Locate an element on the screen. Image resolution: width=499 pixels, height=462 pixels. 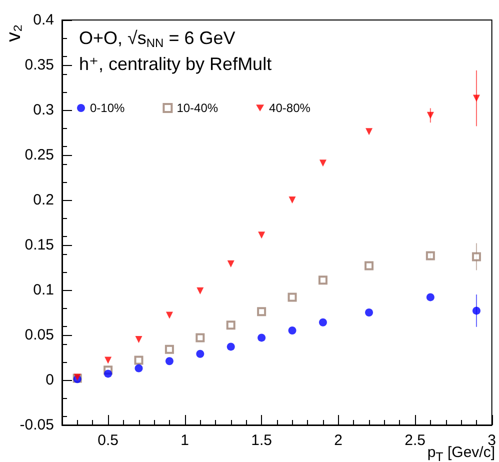
x-tick-label: 2 is located at coordinates (338, 440).